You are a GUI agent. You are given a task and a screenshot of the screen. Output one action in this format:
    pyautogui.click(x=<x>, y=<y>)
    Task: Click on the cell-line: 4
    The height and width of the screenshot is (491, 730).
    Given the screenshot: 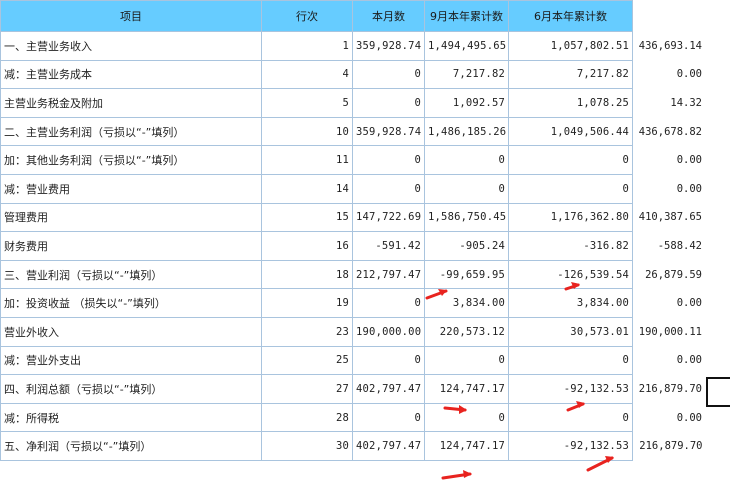 What is the action you would take?
    pyautogui.click(x=307, y=74)
    